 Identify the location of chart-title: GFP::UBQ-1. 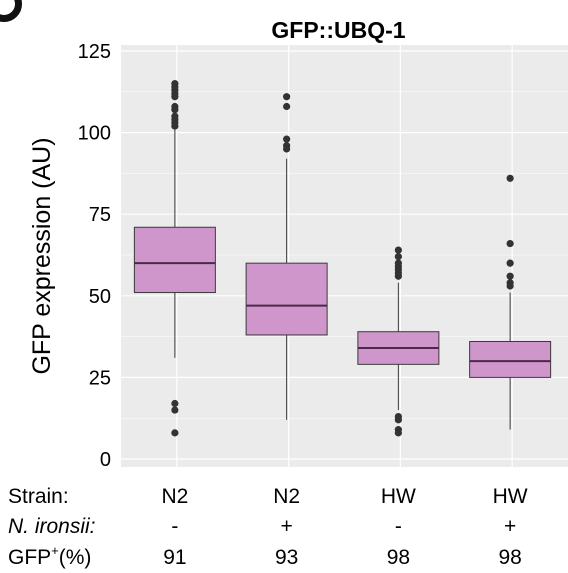
(338, 30).